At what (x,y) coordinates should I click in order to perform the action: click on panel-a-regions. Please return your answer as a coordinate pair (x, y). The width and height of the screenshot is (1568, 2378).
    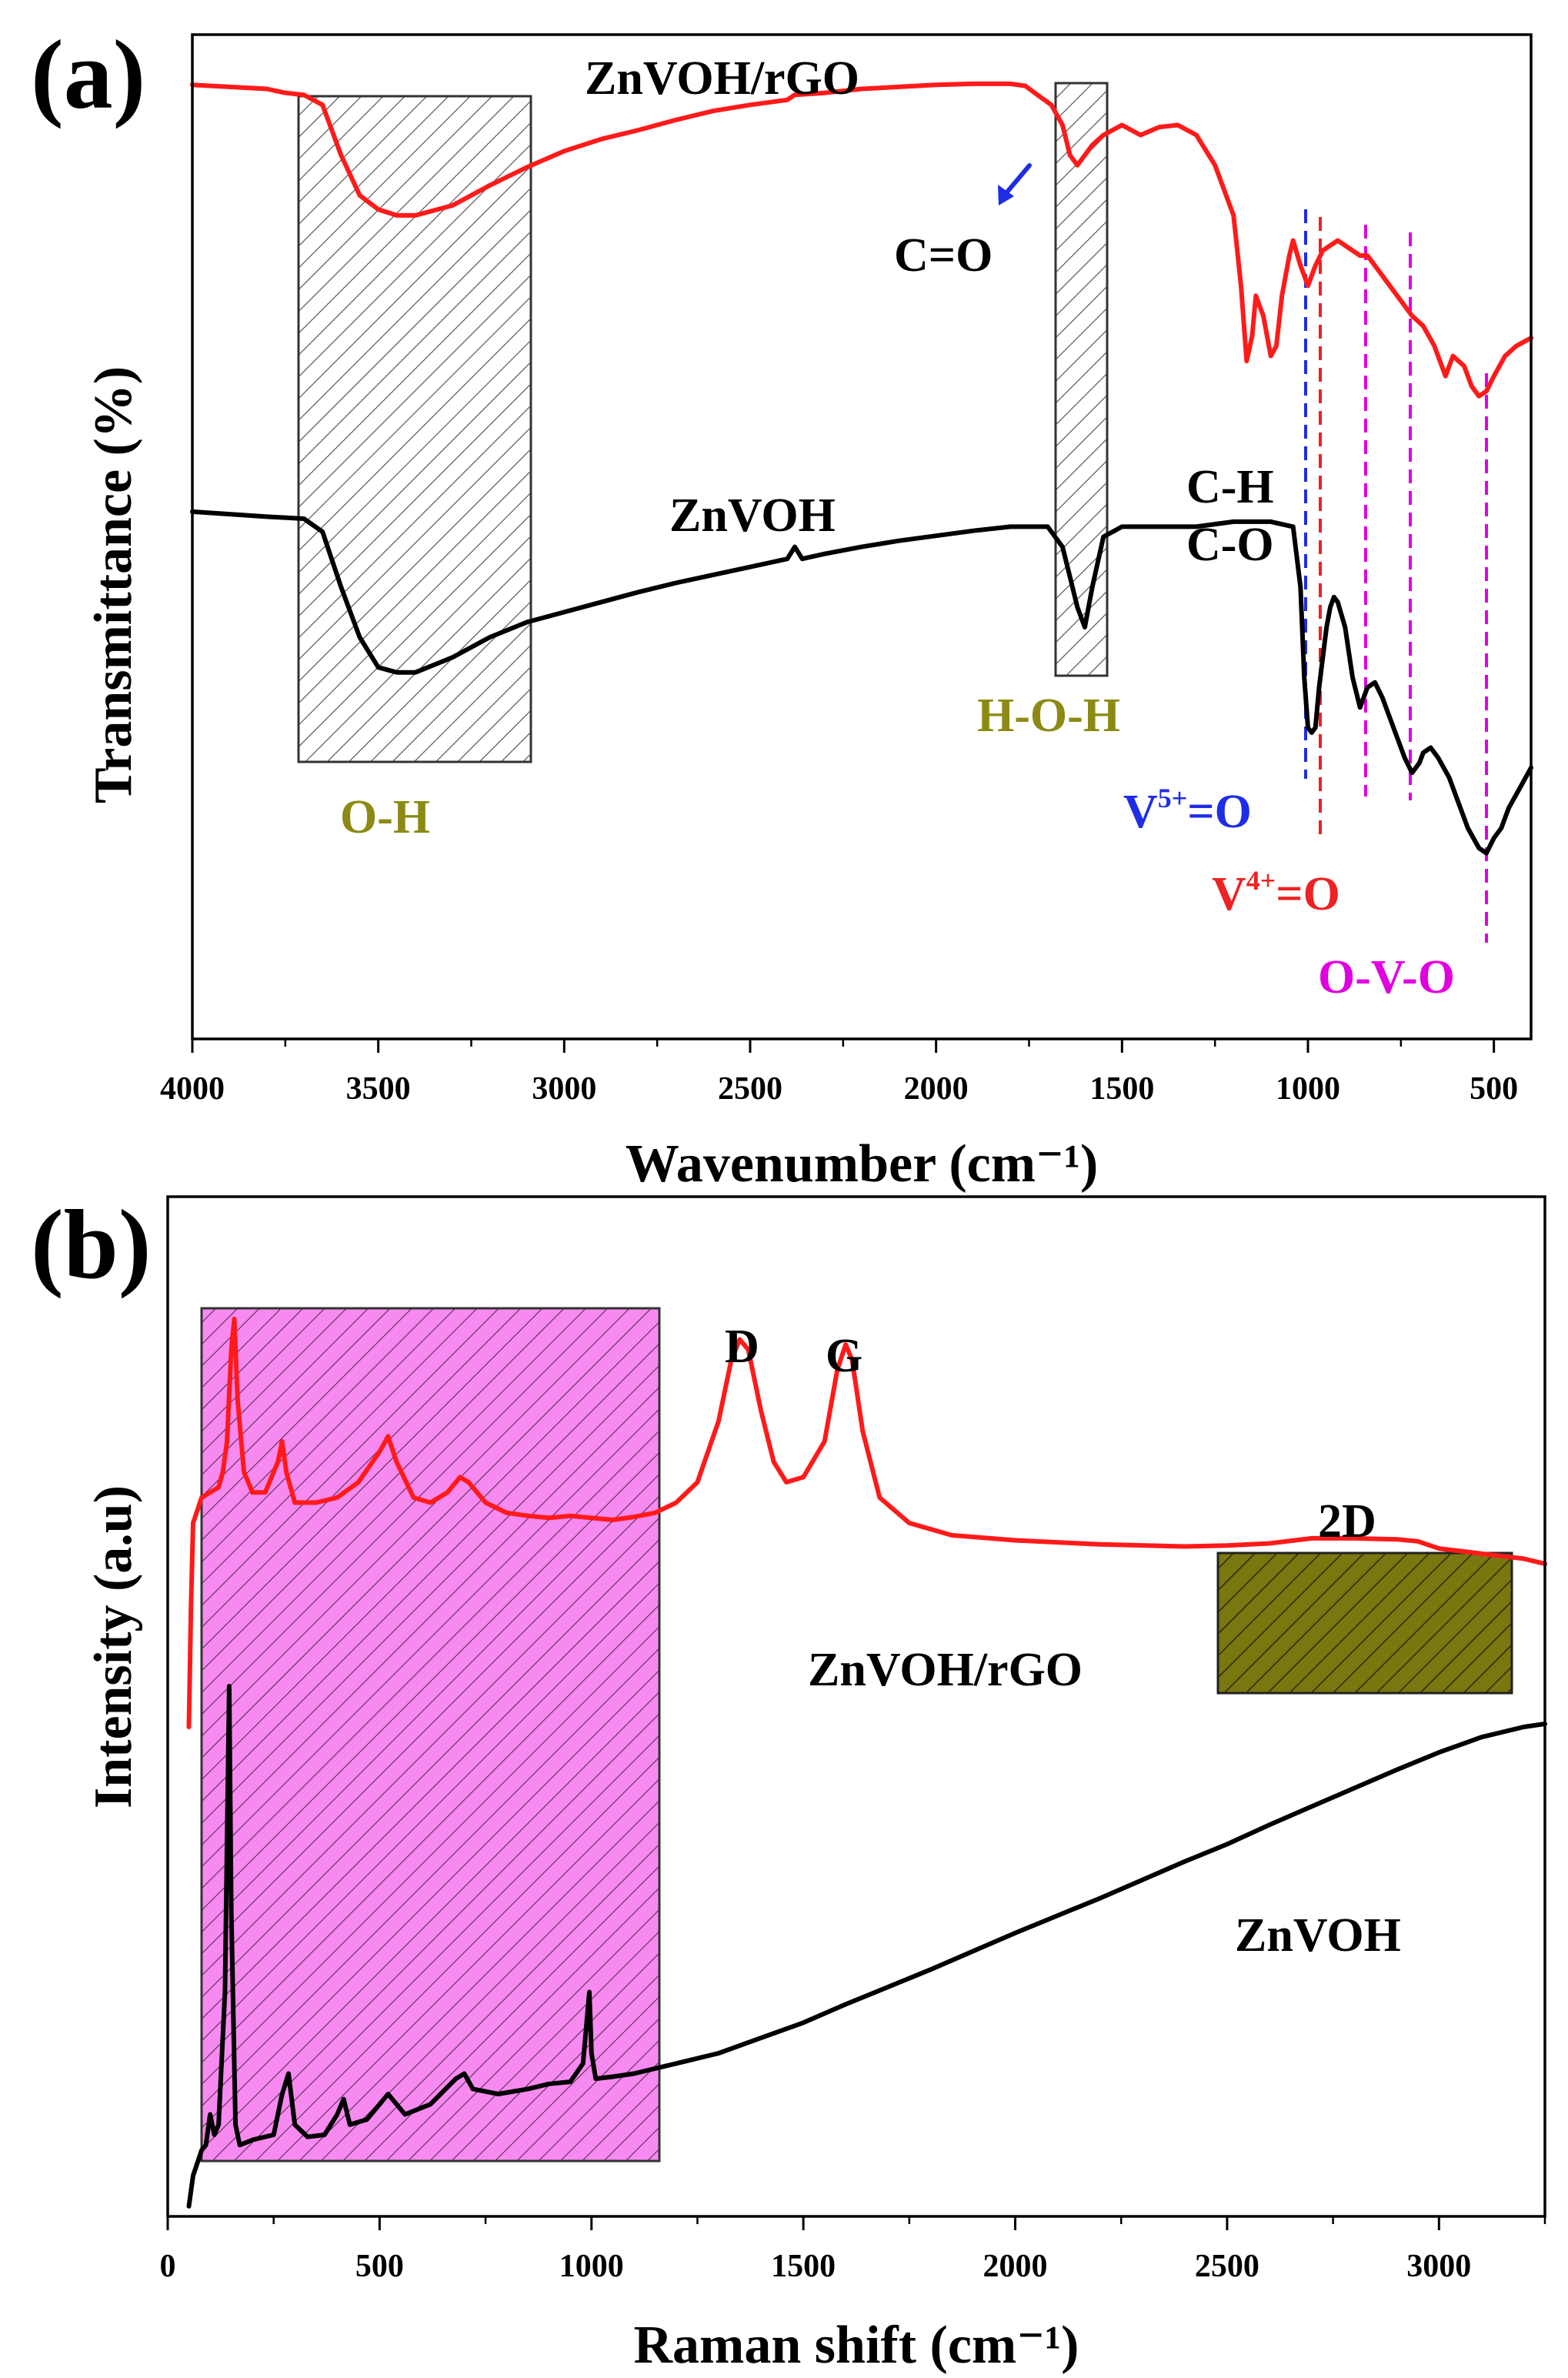
    Looking at the image, I should click on (703, 422).